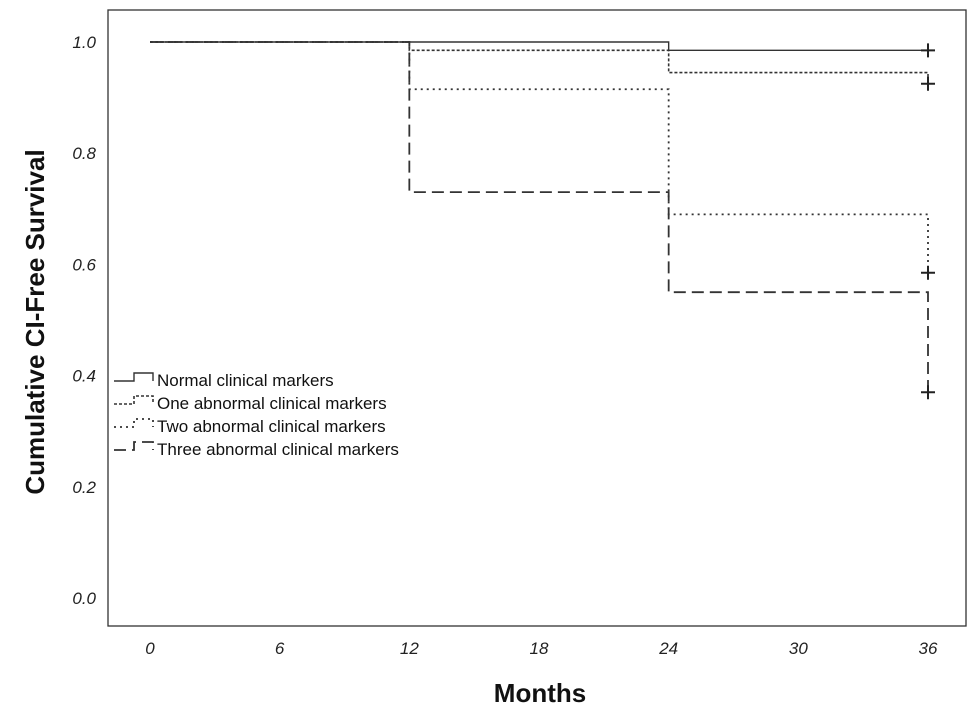  I want to click on x-axis-title: Months, so click(540, 692).